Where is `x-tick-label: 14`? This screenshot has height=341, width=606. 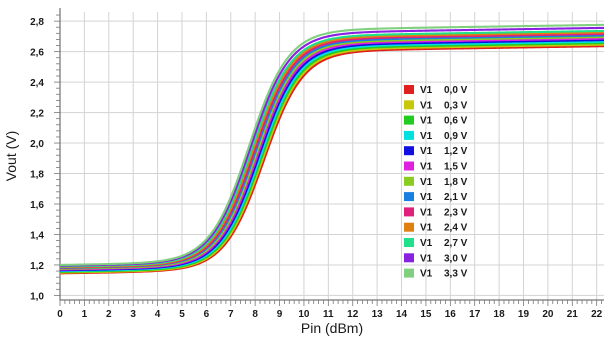
x-tick-label: 14 is located at coordinates (402, 314).